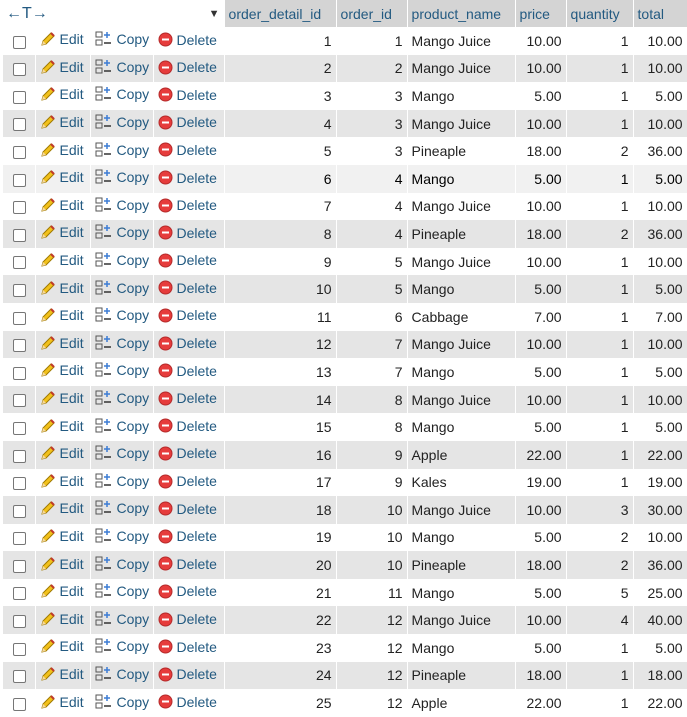  What do you see at coordinates (372, 703) in the screenshot?
I see `cell-order-id: 12` at bounding box center [372, 703].